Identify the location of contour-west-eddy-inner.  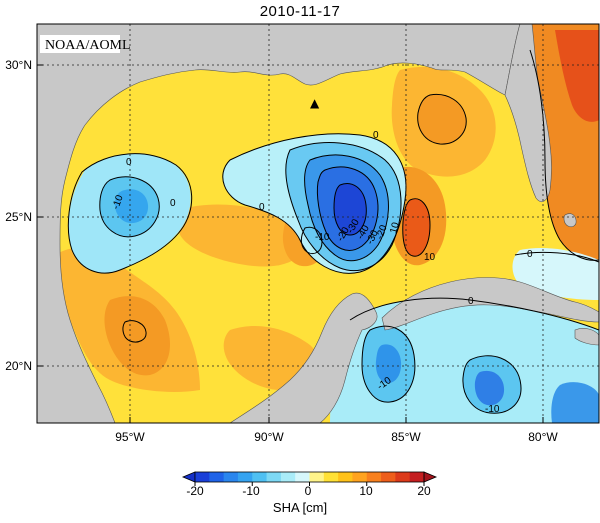
(129, 207).